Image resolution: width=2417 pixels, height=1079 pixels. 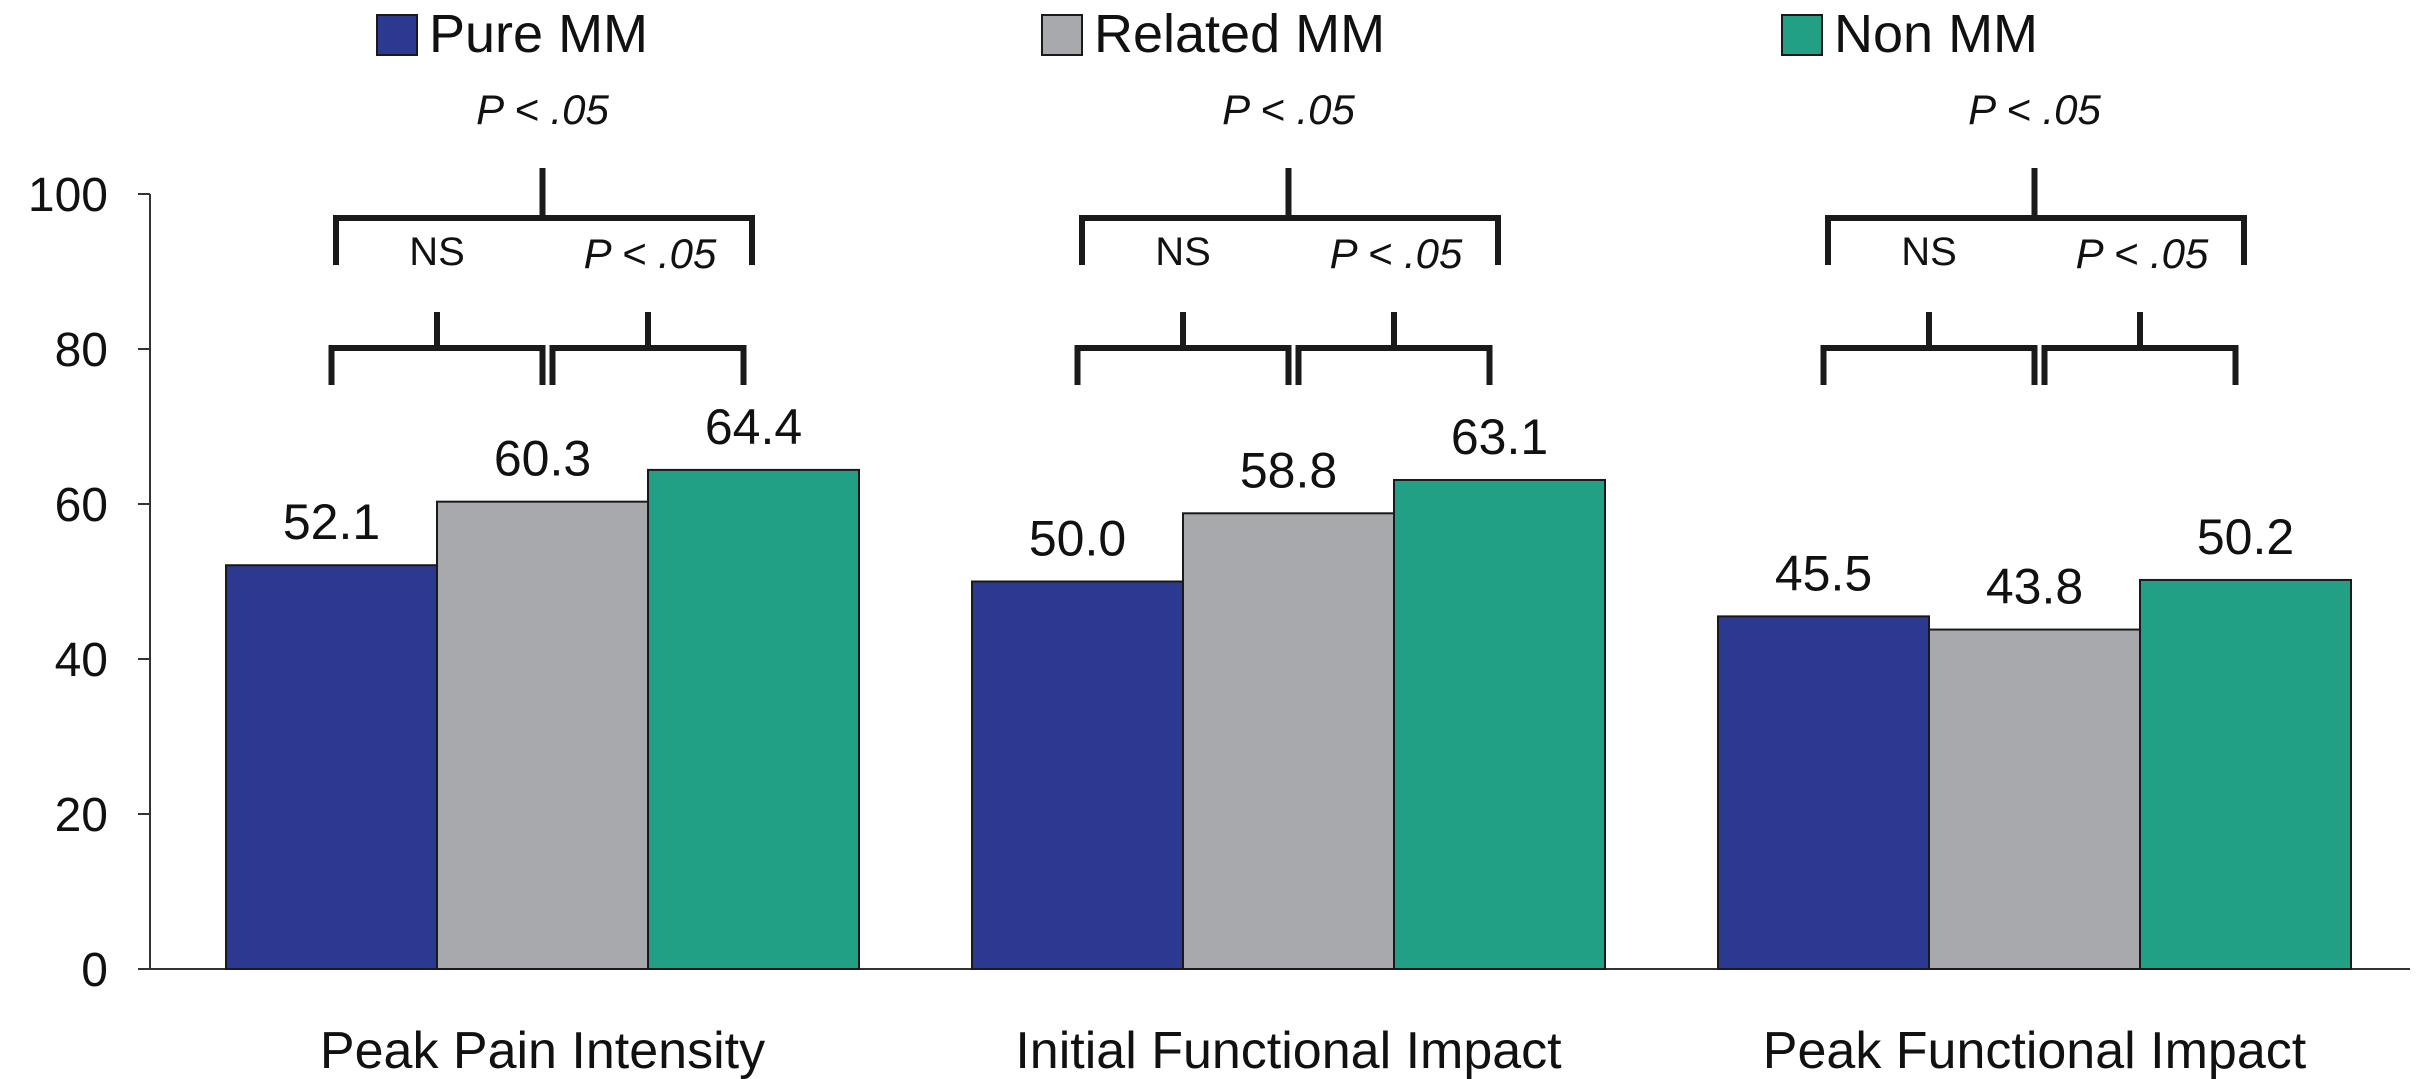 What do you see at coordinates (1077, 539) in the screenshot?
I see `data-label: 50.0` at bounding box center [1077, 539].